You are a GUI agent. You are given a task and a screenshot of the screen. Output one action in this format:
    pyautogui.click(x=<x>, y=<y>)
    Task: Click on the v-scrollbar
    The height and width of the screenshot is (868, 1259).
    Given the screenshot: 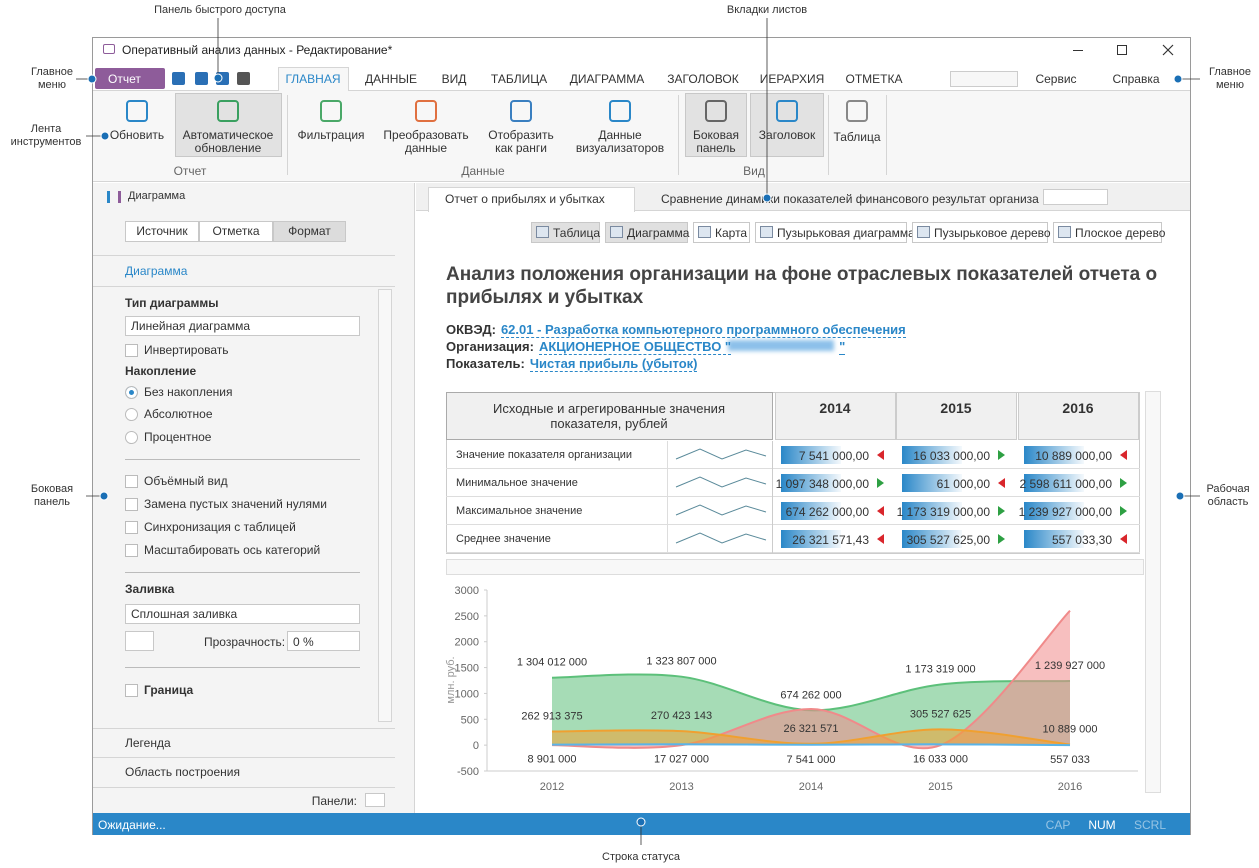 What is the action you would take?
    pyautogui.click(x=1153, y=592)
    